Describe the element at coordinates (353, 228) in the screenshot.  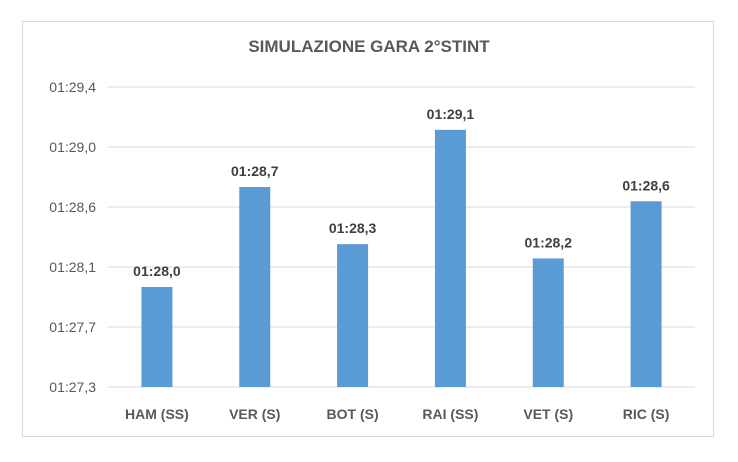
I see `data-label: 01:28,3` at that location.